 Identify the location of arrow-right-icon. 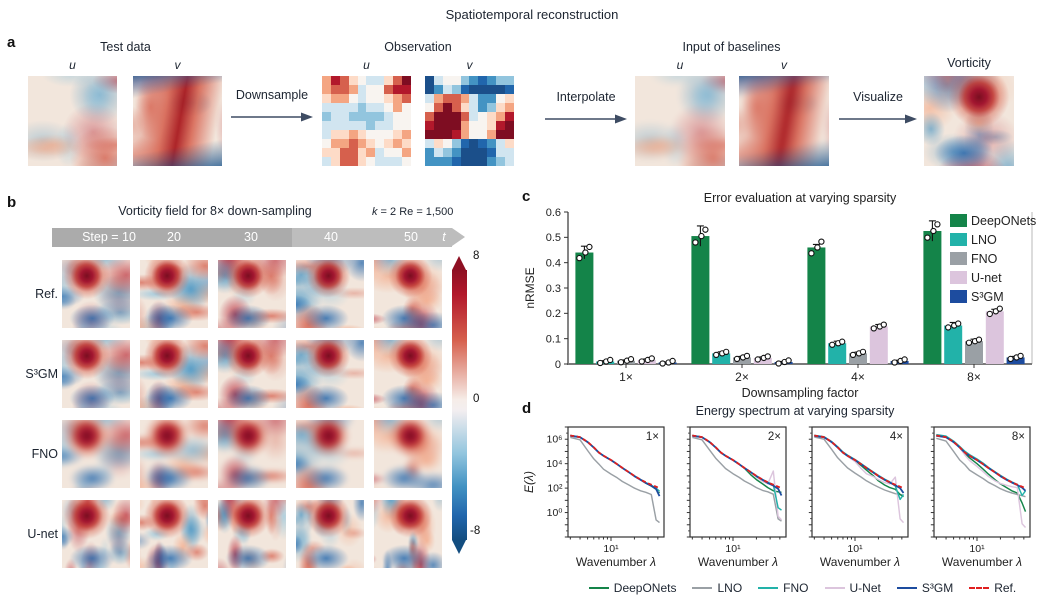
(272, 117).